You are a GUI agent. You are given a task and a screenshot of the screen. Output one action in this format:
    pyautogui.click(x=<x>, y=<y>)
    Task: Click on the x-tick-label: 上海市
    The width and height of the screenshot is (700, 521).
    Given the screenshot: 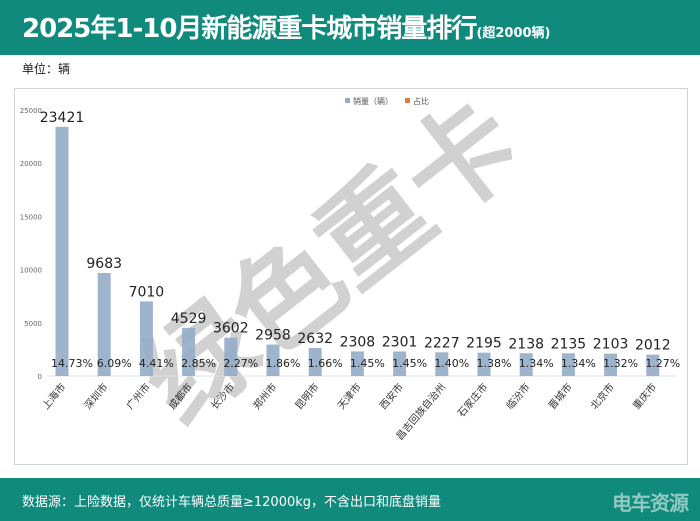 What is the action you would take?
    pyautogui.click(x=53, y=396)
    